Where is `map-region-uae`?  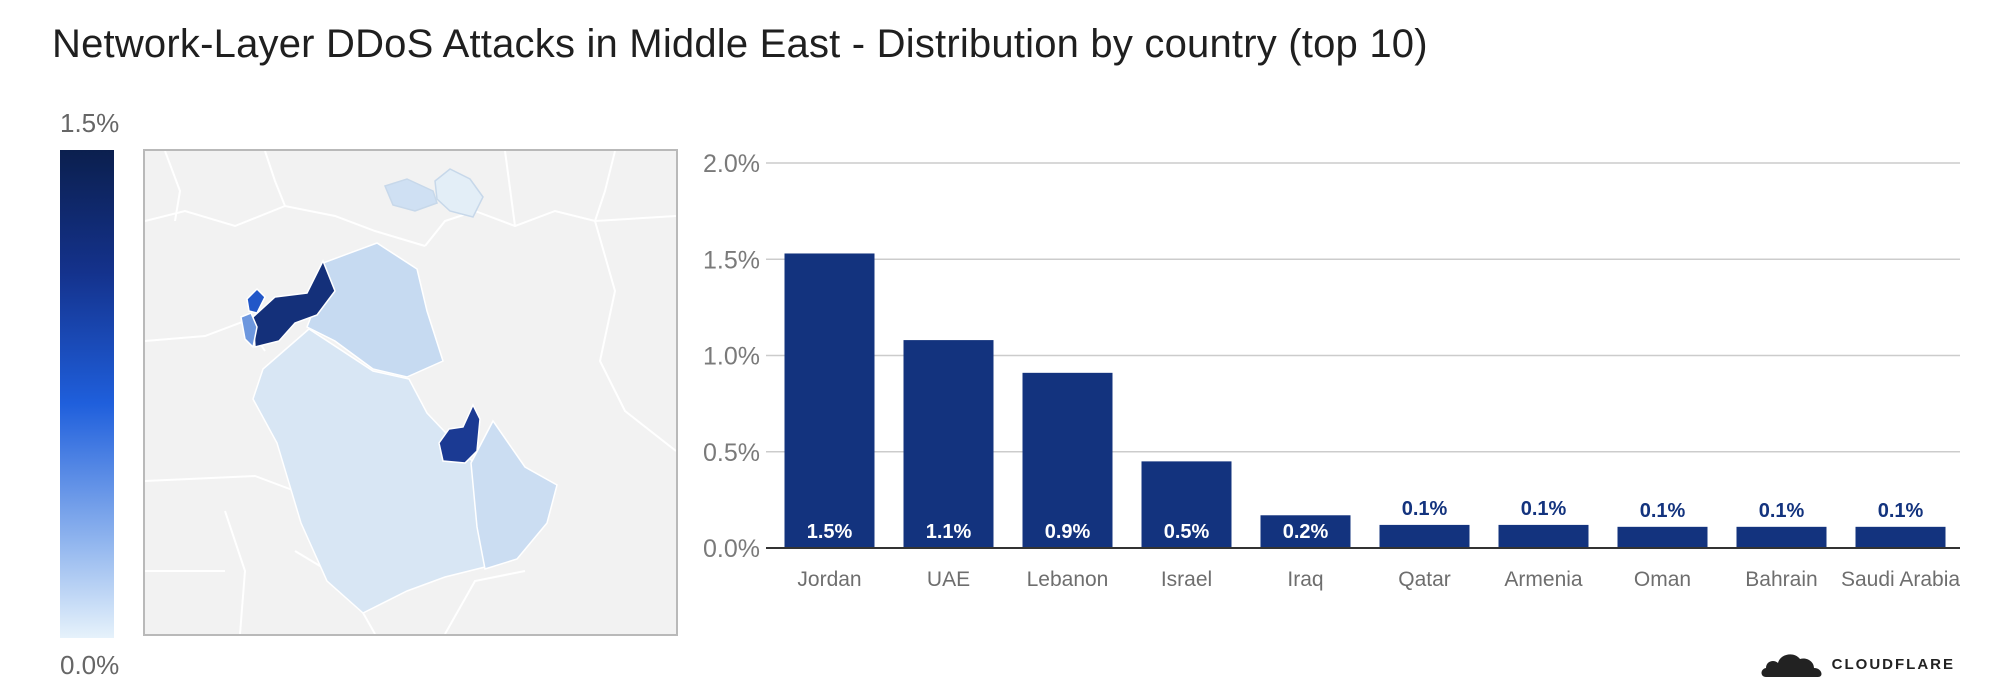
map-region-uae is located at coordinates (459, 433).